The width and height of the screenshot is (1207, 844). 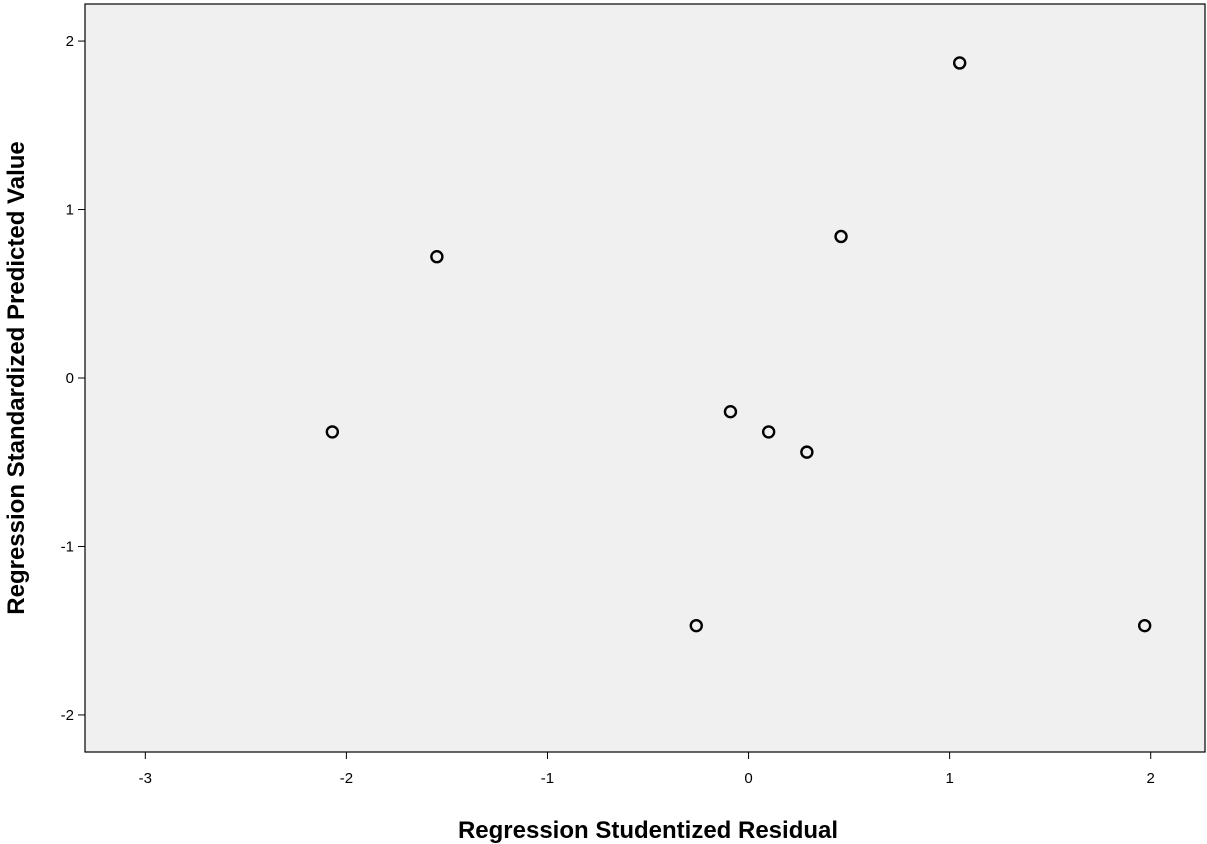 I want to click on x-tick-label: -2, so click(x=346, y=778).